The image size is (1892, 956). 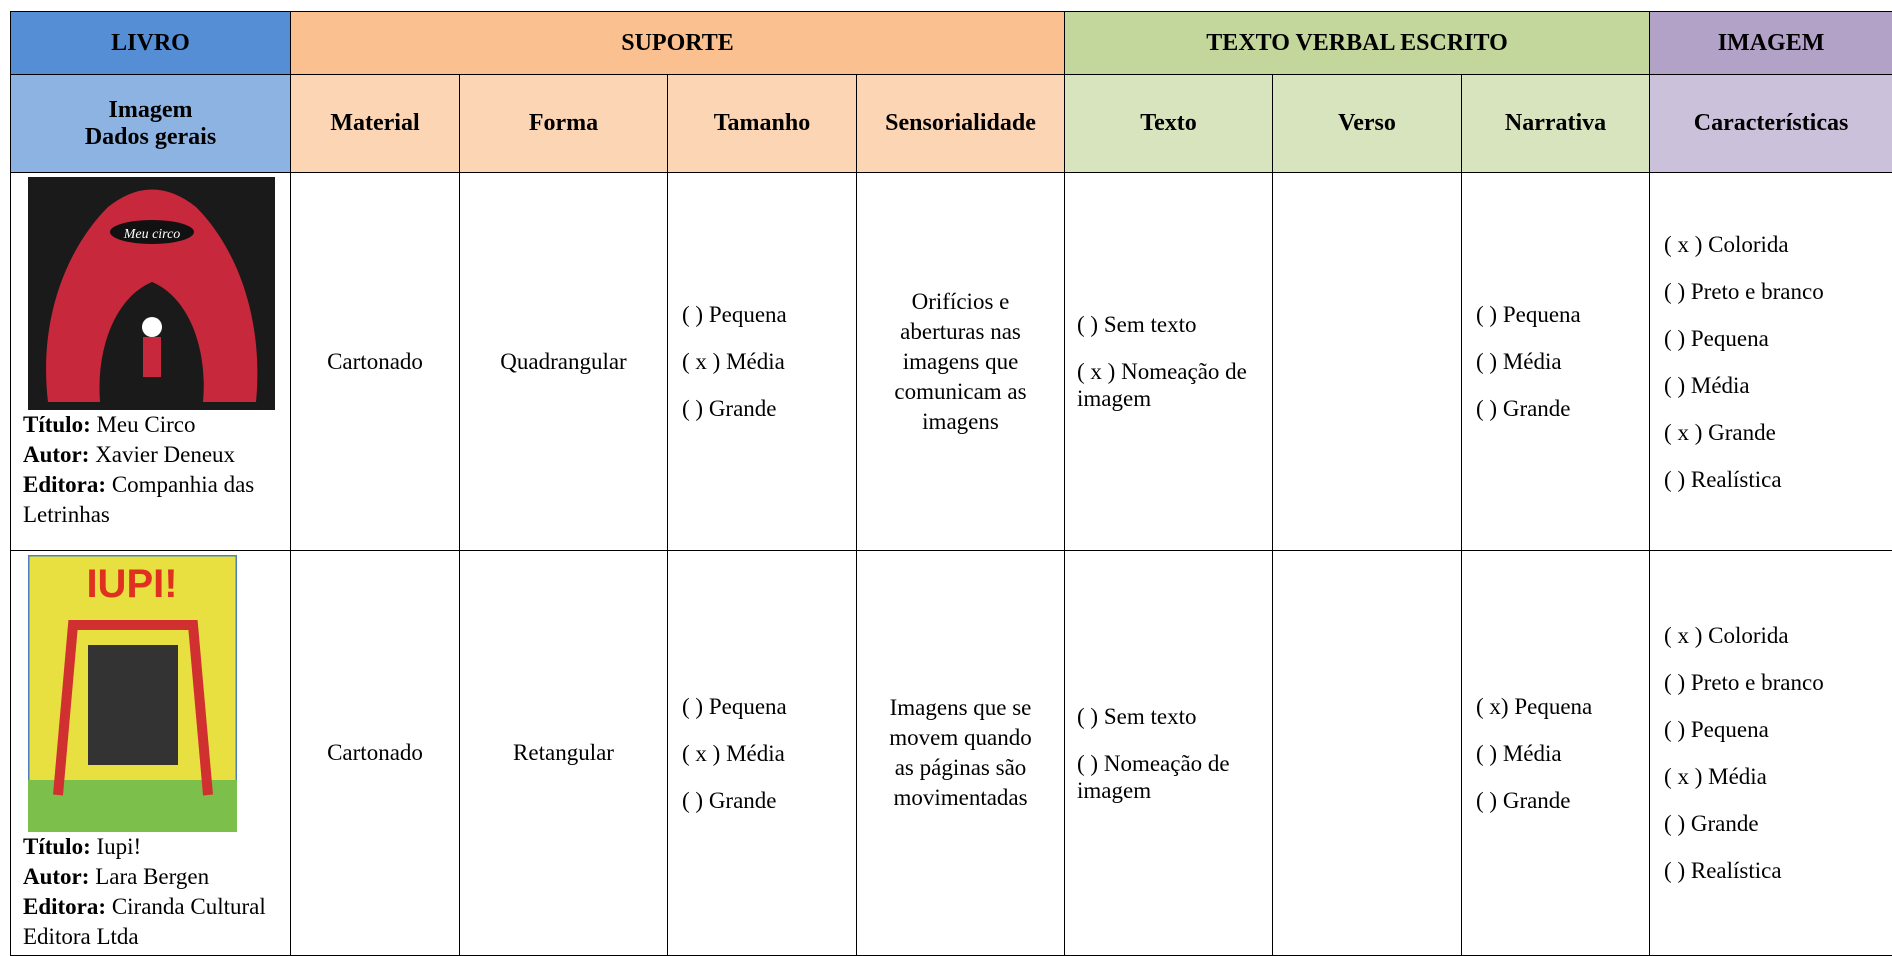 I want to click on book-field: Autor: Xavier Deneux, so click(x=152, y=455).